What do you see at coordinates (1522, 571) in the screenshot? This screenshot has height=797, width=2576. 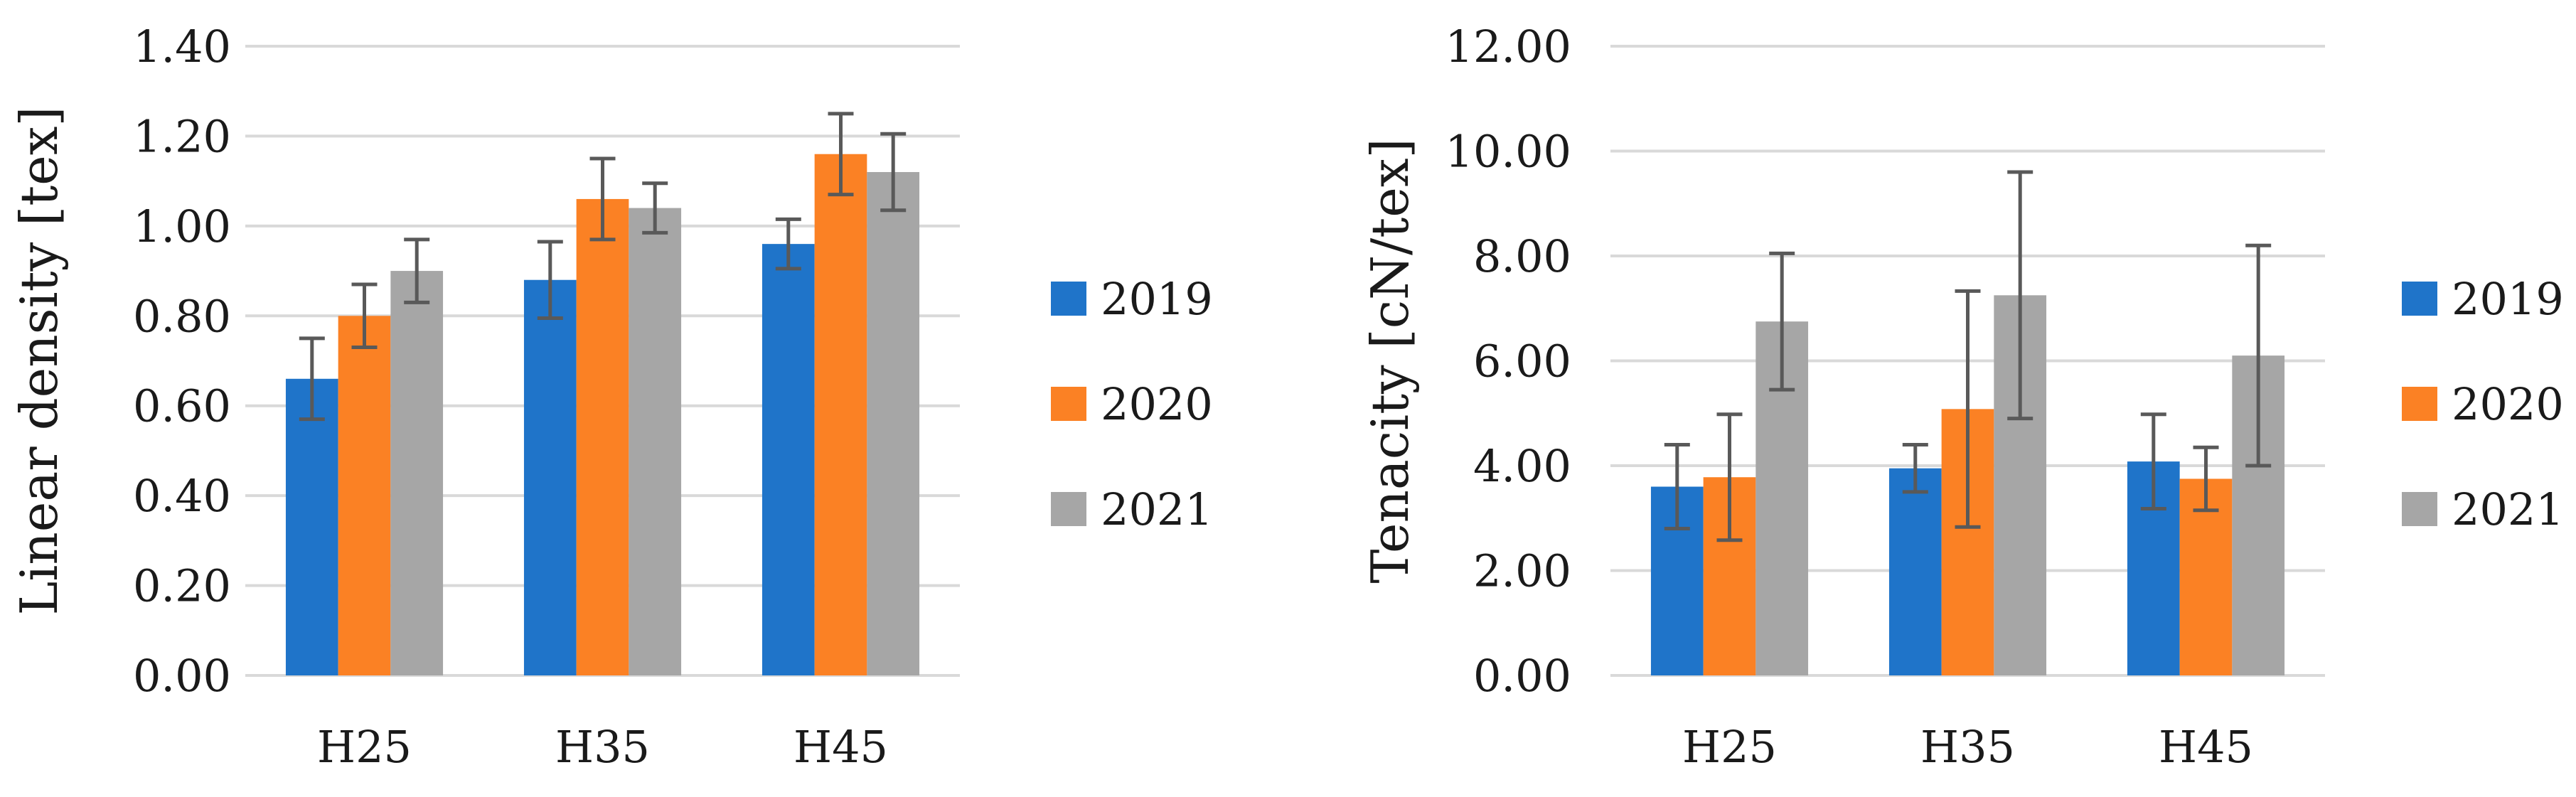 I see `y-tick-label: 2.00` at bounding box center [1522, 571].